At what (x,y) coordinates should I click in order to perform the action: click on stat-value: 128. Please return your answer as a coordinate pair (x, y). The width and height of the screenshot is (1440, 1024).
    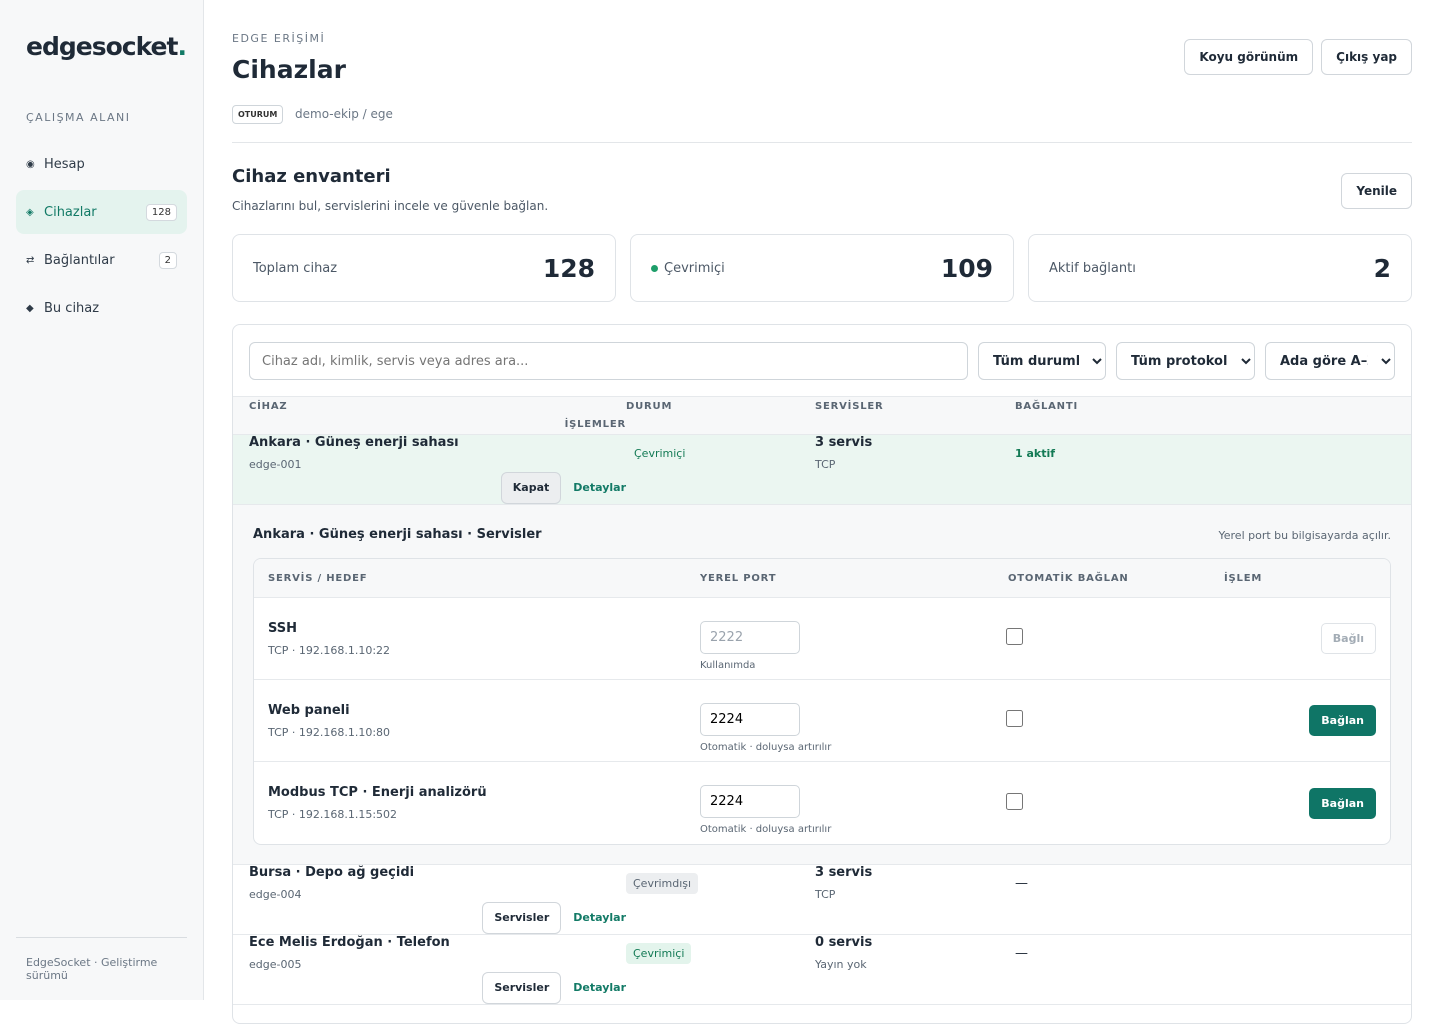
    Looking at the image, I should click on (568, 268).